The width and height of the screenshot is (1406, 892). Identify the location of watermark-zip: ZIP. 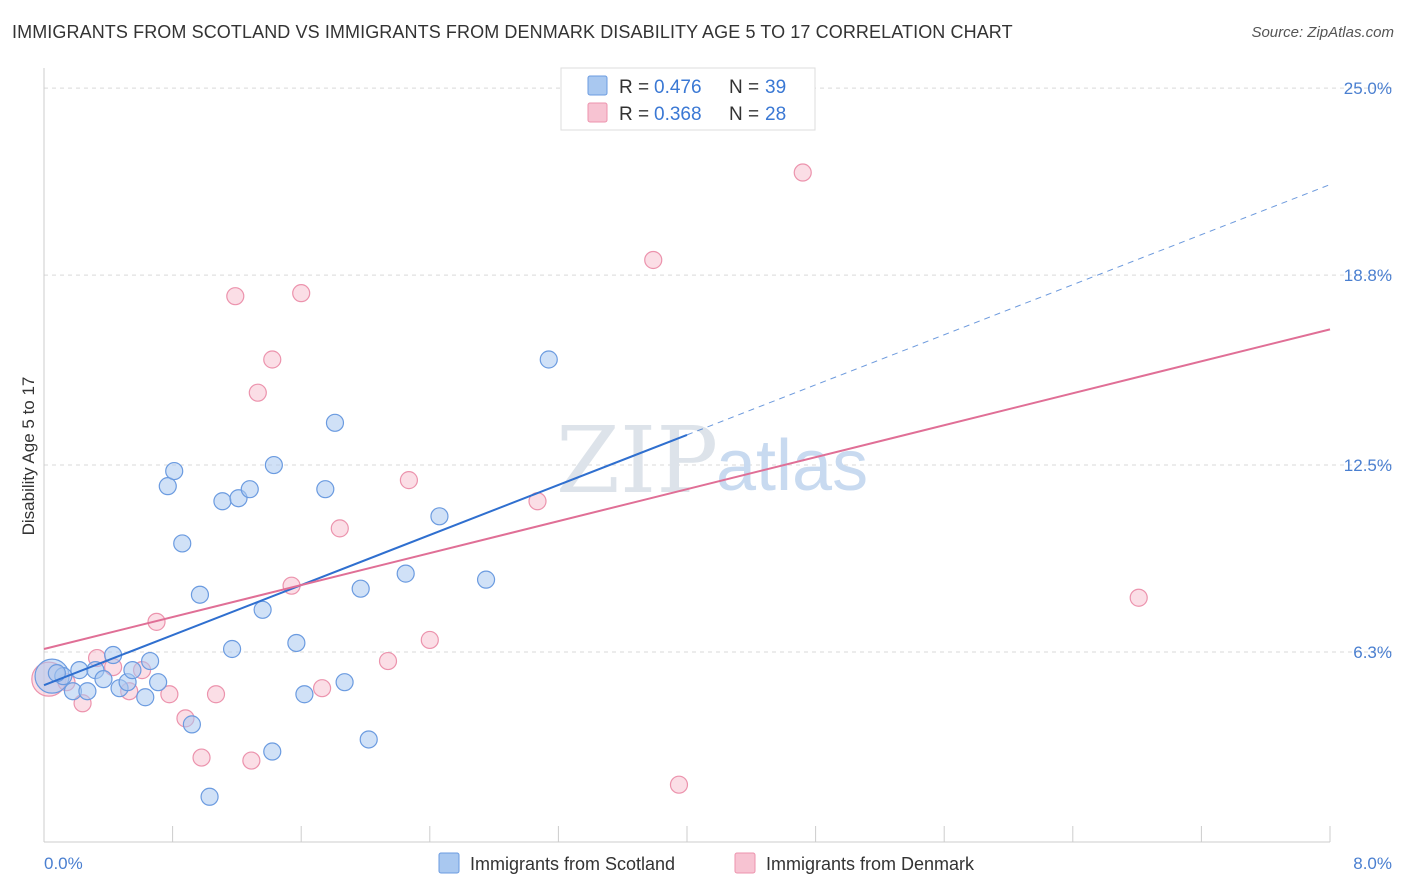
(637, 460).